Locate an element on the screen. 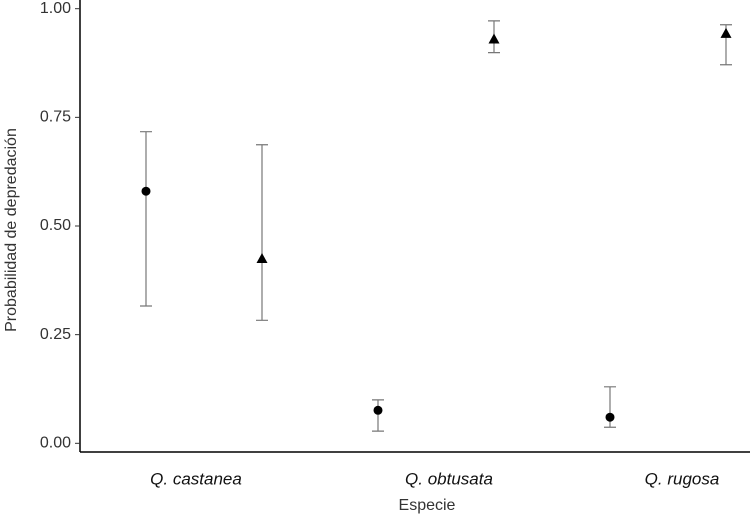 This screenshot has width=750, height=518. y-axis-label: Probabilidad de depredación is located at coordinates (11, 230).